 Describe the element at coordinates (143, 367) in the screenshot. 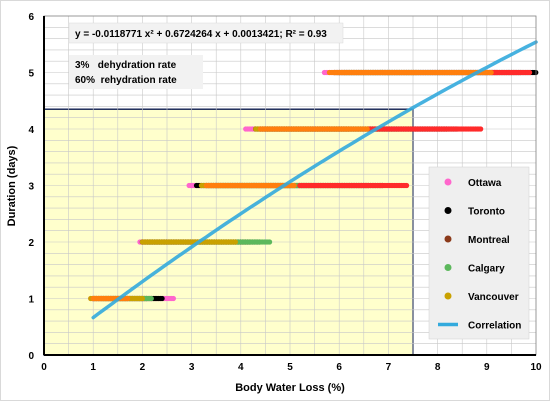

I see `x-tick-label: 2` at that location.